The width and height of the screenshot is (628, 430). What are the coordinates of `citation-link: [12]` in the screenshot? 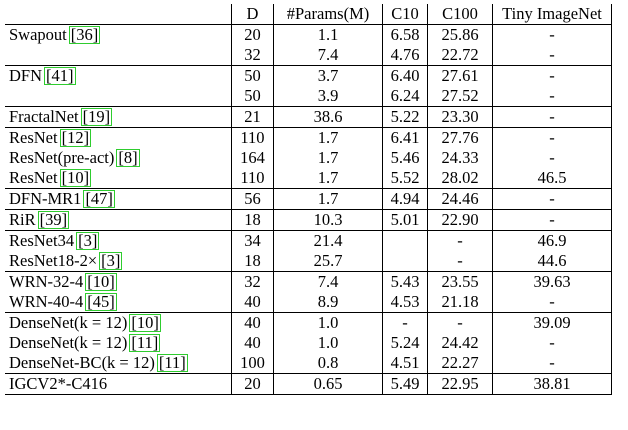 It's located at (75, 137).